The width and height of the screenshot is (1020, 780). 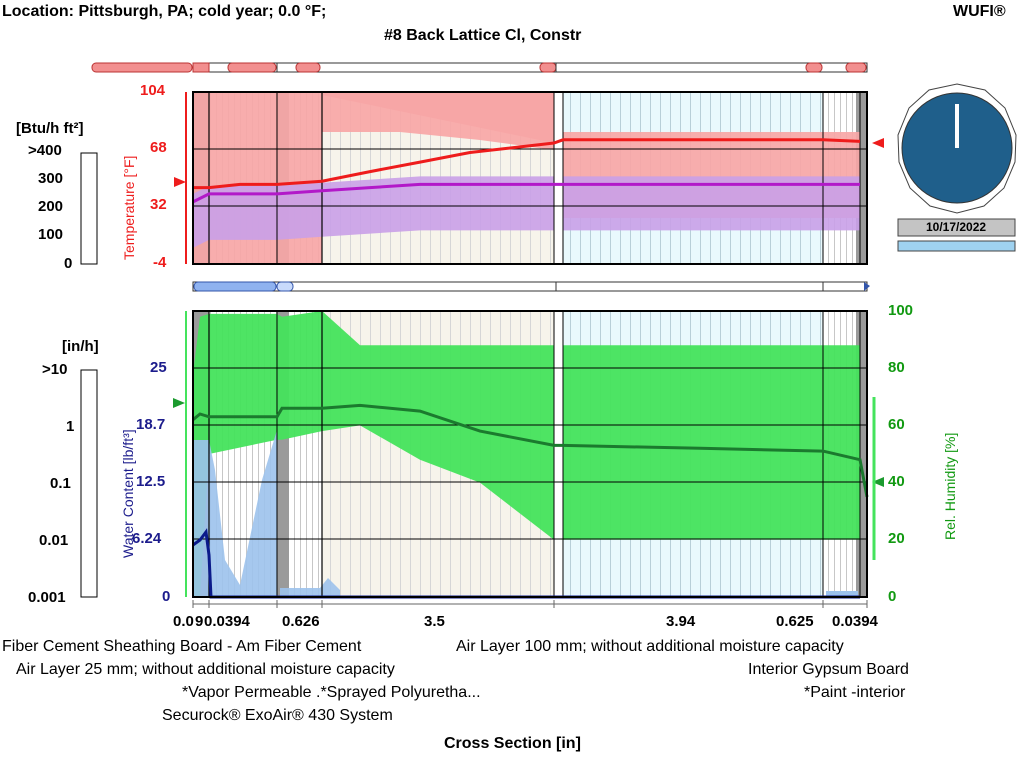 I want to click on thickness-label: 3.5, so click(x=434, y=621).